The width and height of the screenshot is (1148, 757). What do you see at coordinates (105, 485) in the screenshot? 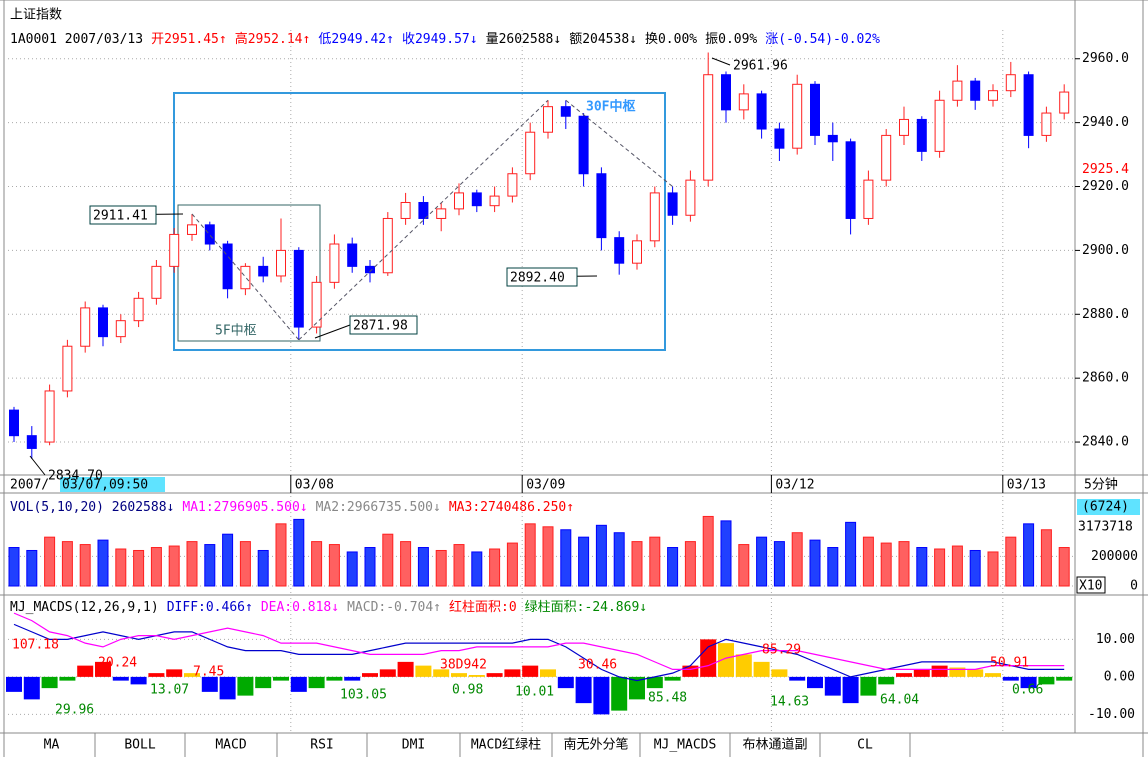
I see `cursor-date: 03/07,09:50` at bounding box center [105, 485].